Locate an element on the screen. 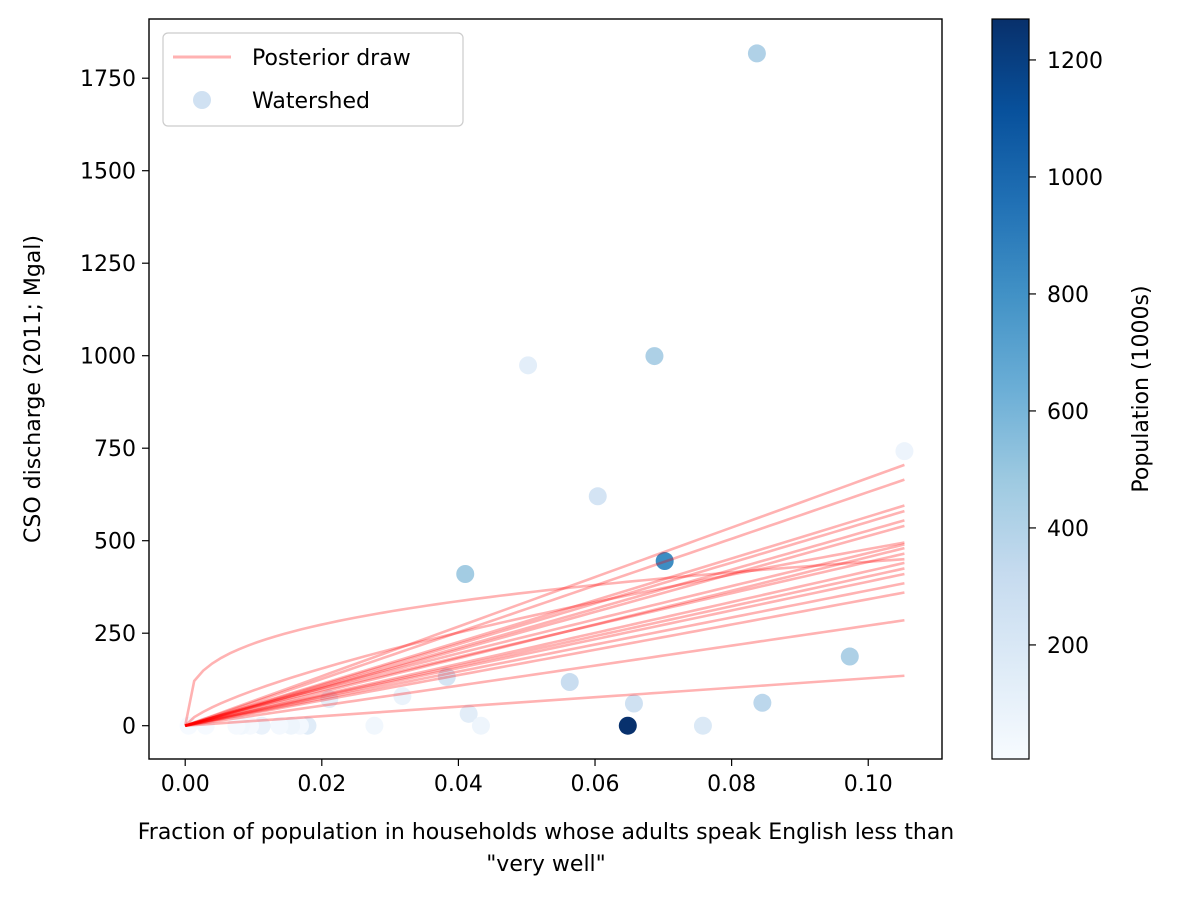  colorbar-tick-label: 400 is located at coordinates (1068, 529).